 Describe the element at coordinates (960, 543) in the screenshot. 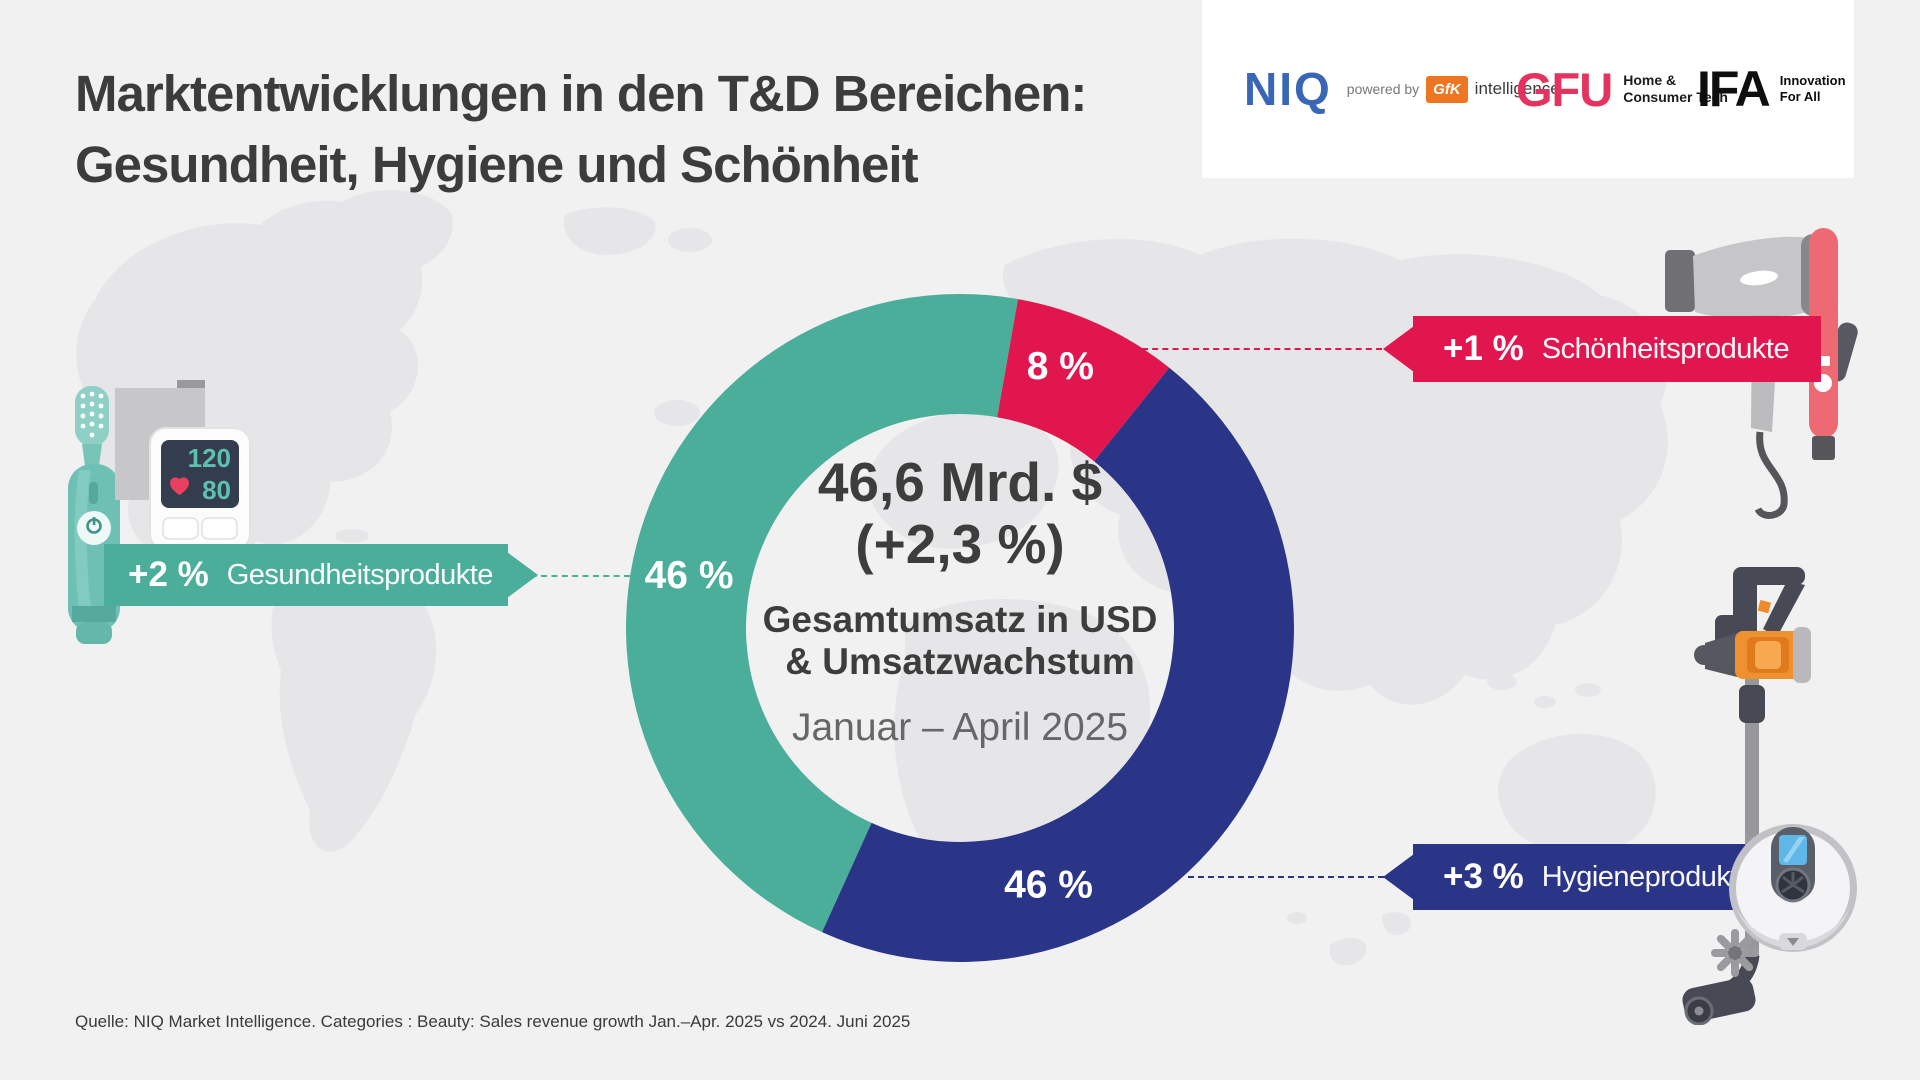

I see `total-growth-value: (+2,3 %)` at that location.